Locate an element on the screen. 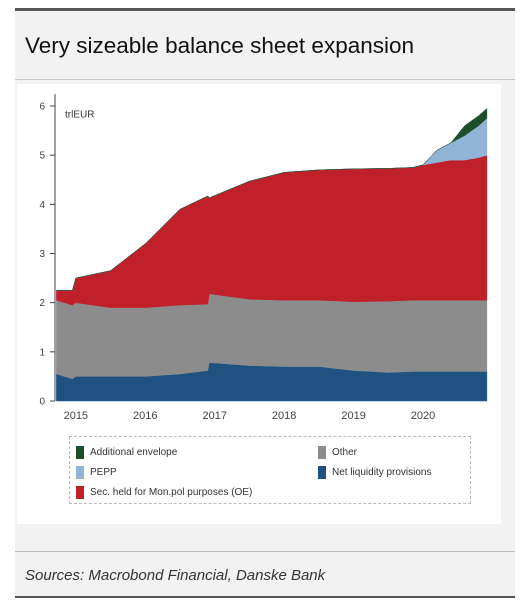 This screenshot has height=612, width=530. legend-swatch-pepp is located at coordinates (80, 472).